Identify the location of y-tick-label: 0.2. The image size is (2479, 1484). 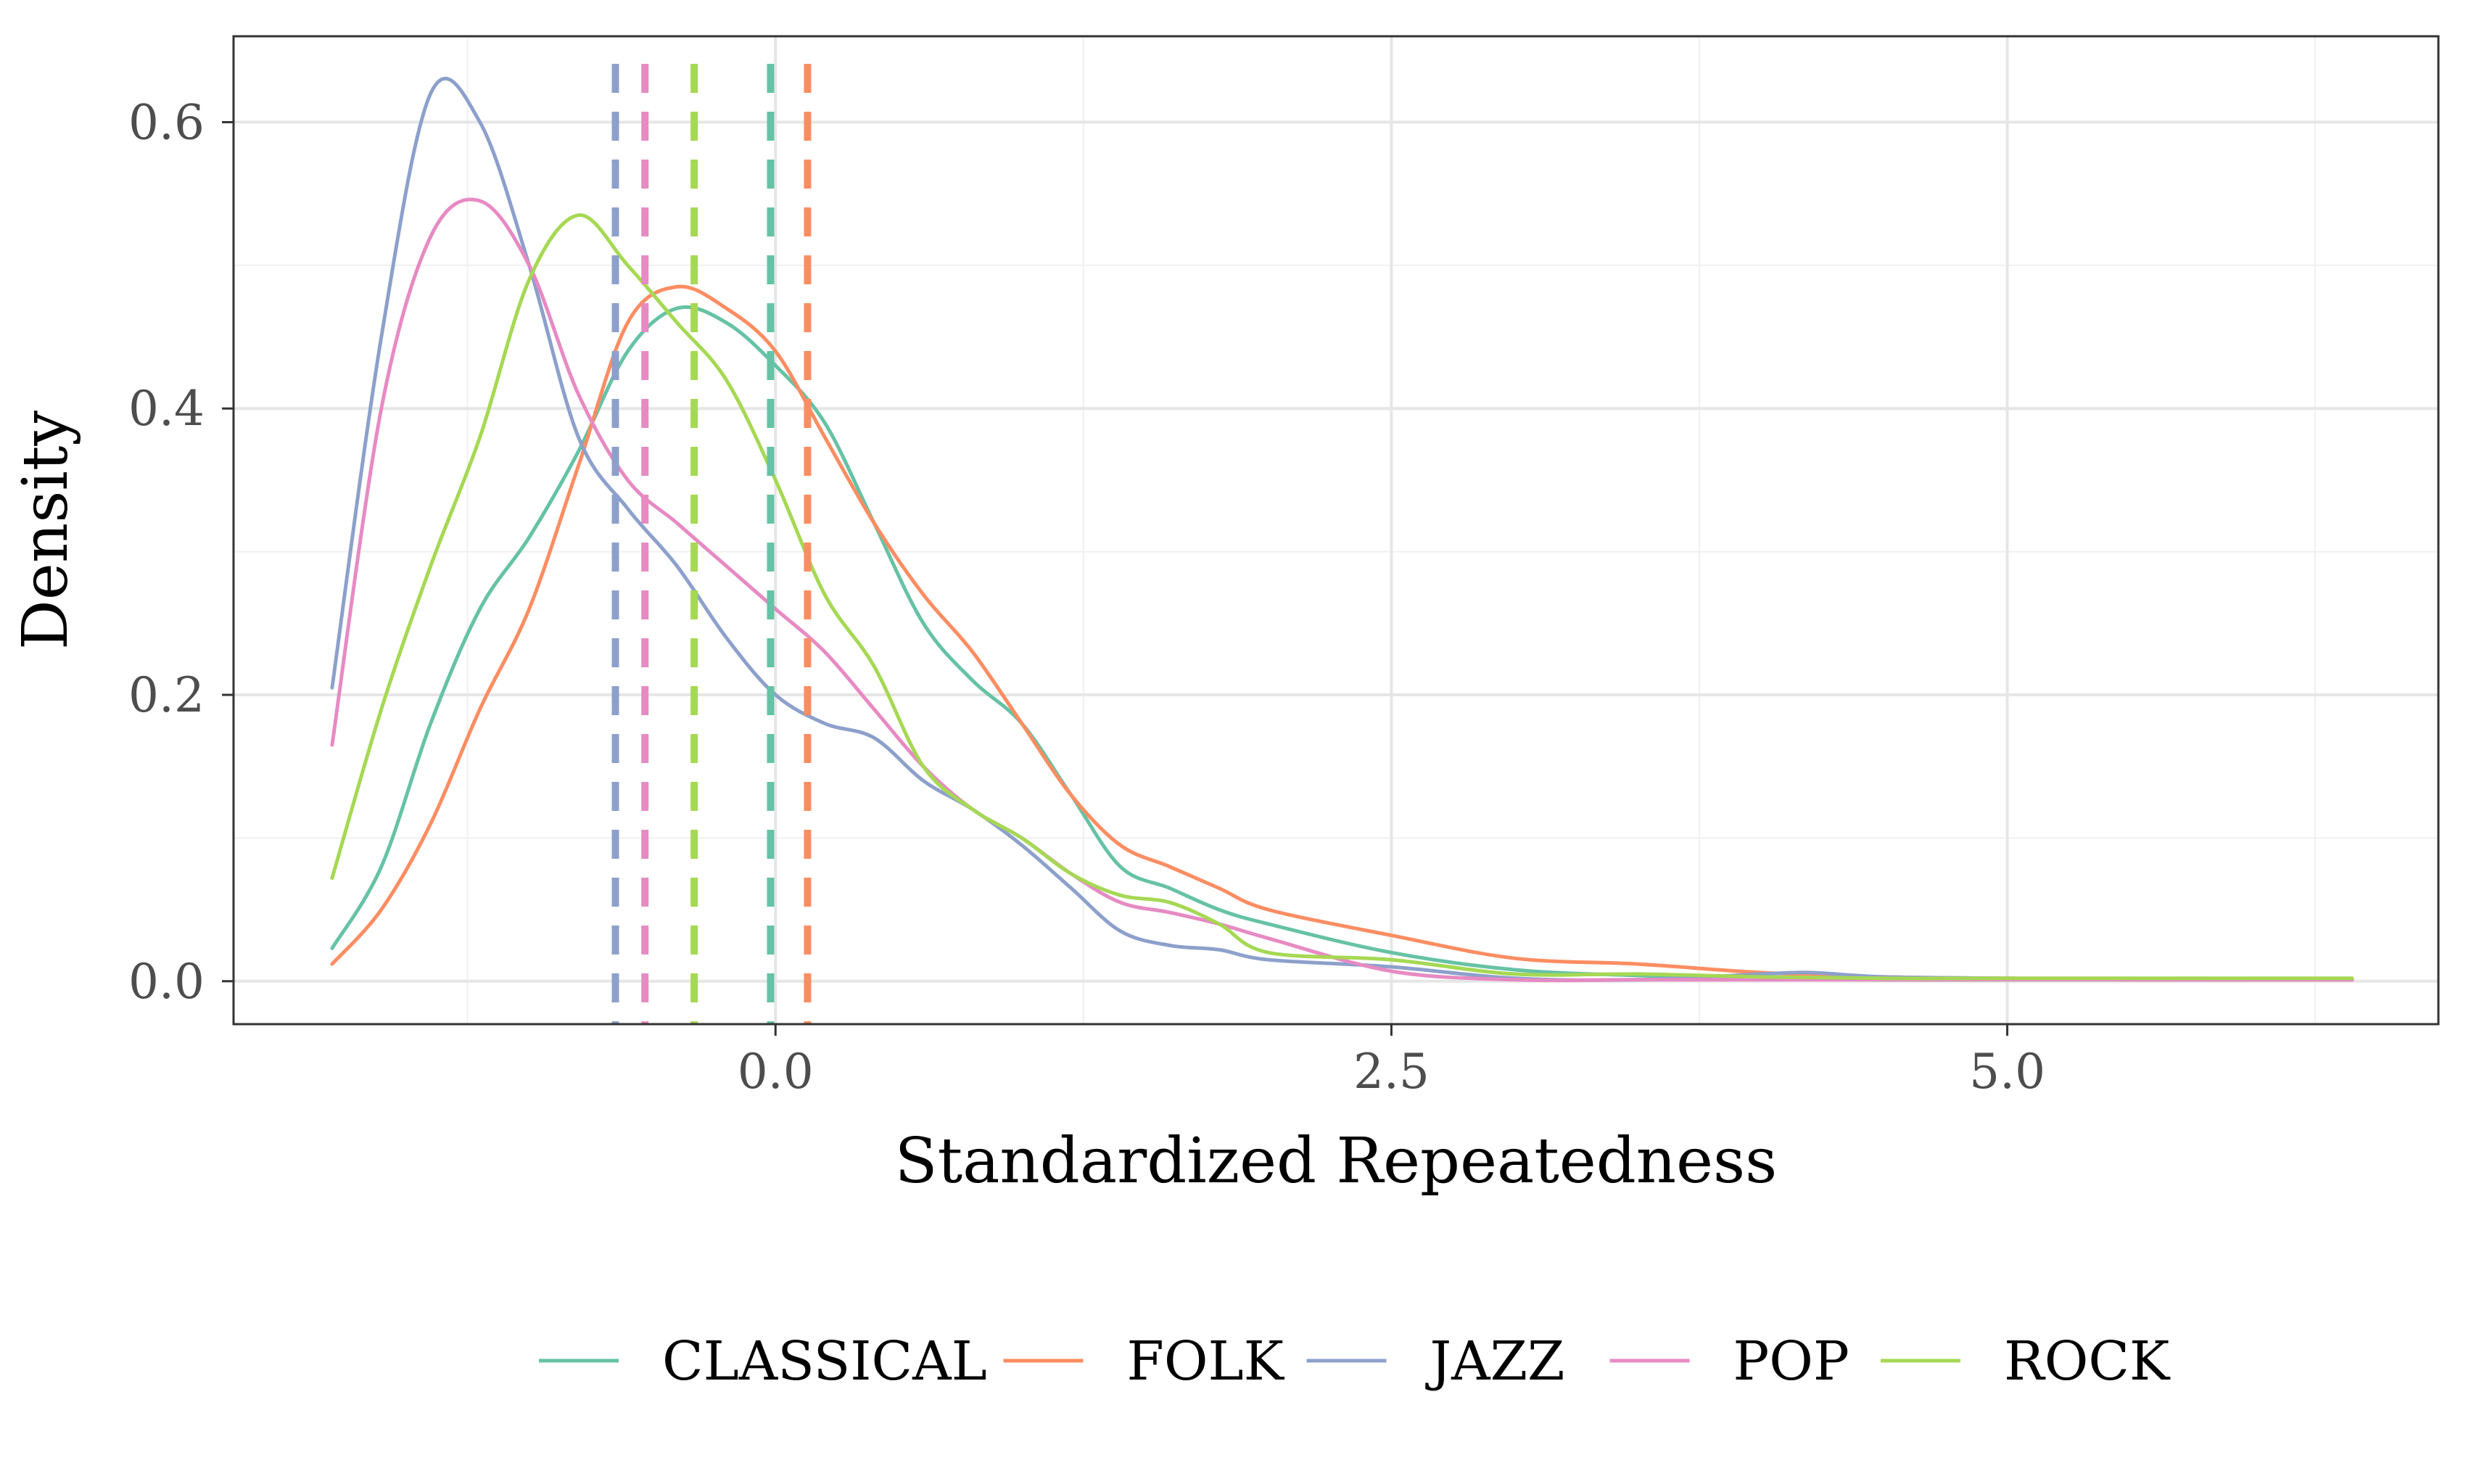
(166, 695).